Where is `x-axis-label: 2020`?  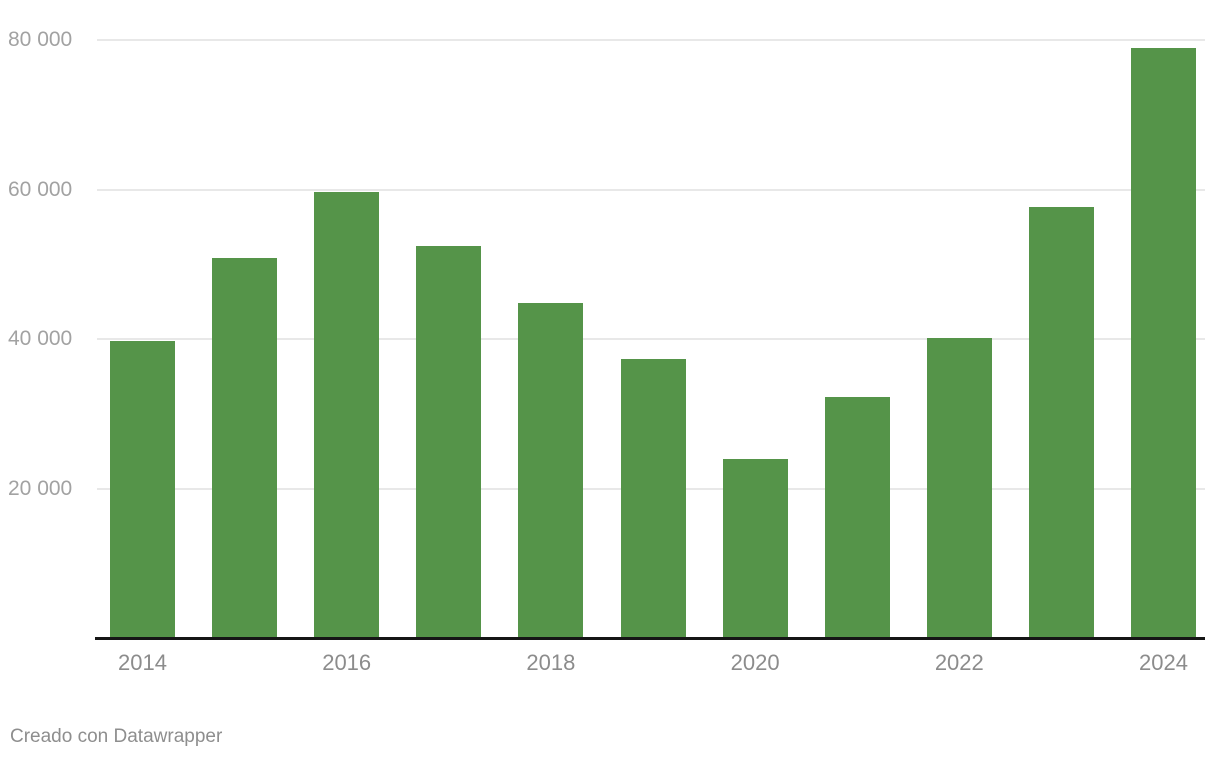
x-axis-label: 2020 is located at coordinates (755, 662).